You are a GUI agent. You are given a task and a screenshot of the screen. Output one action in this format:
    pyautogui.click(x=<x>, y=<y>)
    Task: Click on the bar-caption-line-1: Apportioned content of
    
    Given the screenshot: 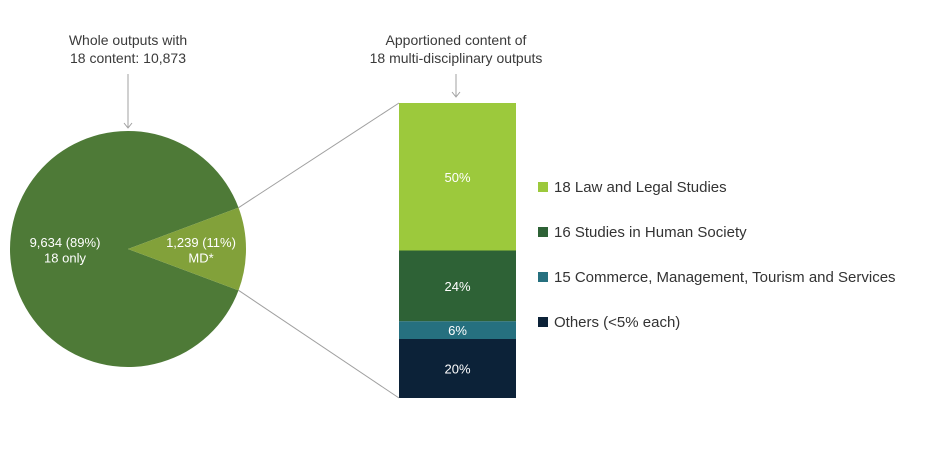 What is the action you would take?
    pyautogui.click(x=456, y=40)
    